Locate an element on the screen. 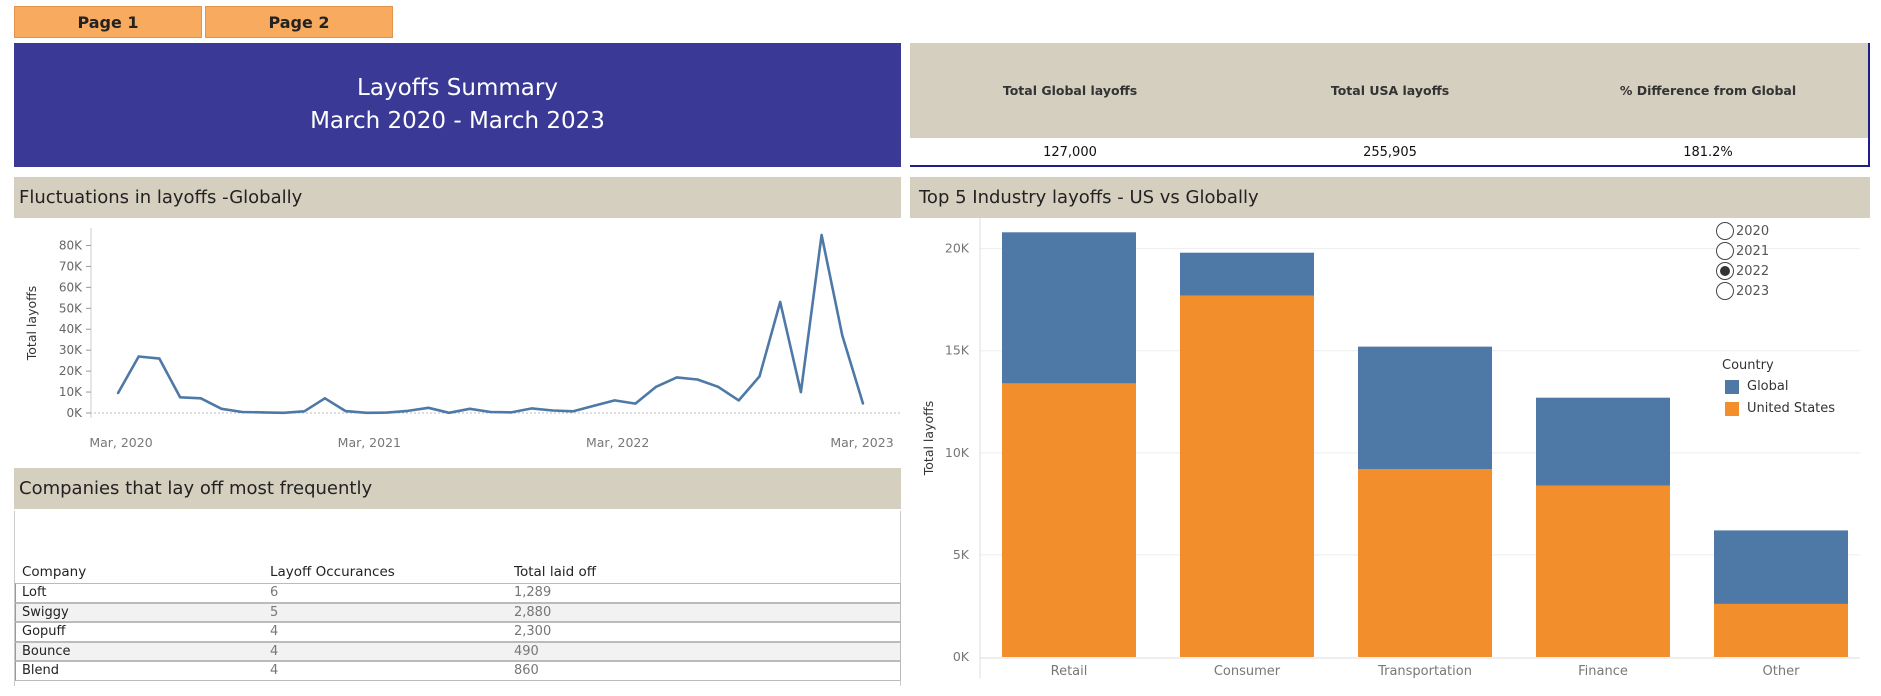 This screenshot has width=1881, height=696. tab-page-1: Page 1 is located at coordinates (108, 22).